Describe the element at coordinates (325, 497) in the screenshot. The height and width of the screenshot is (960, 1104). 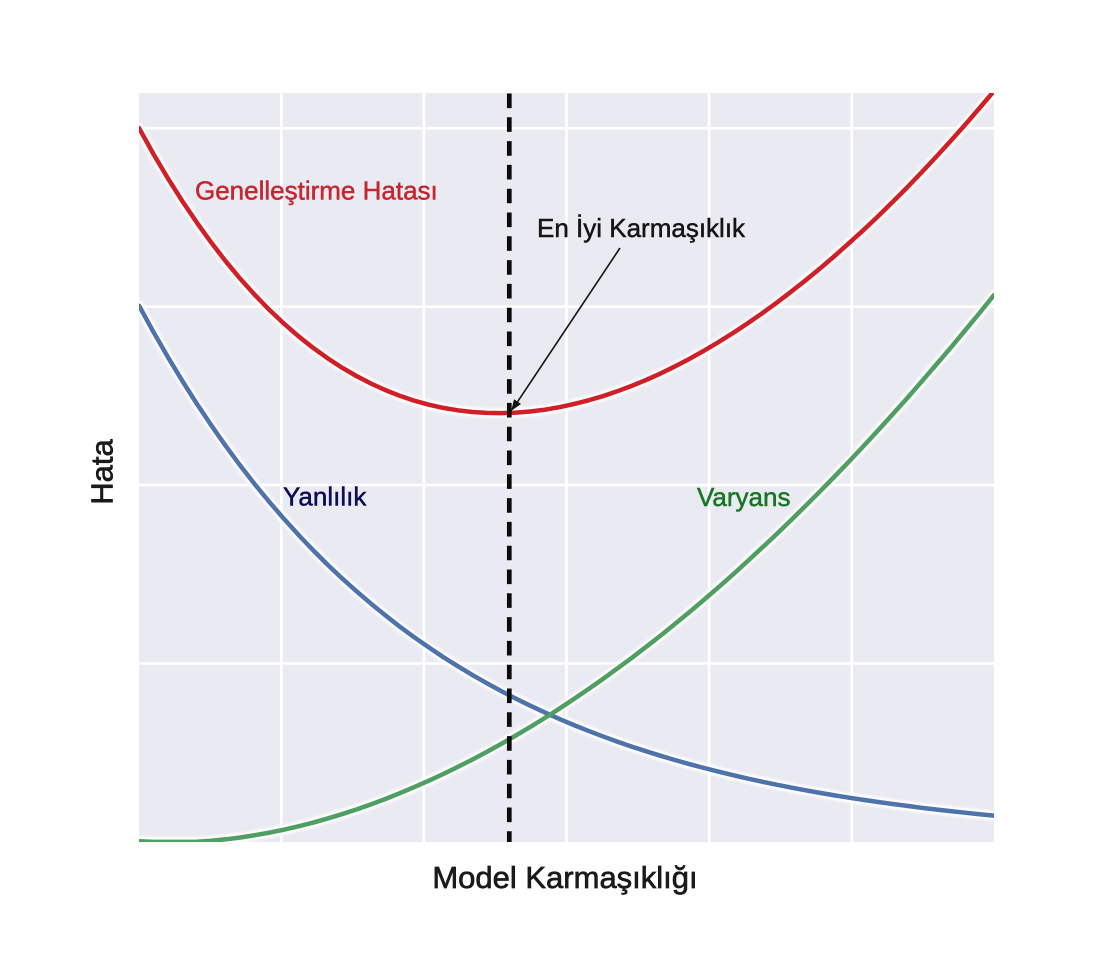
I see `svg-text: Yanlılık` at that location.